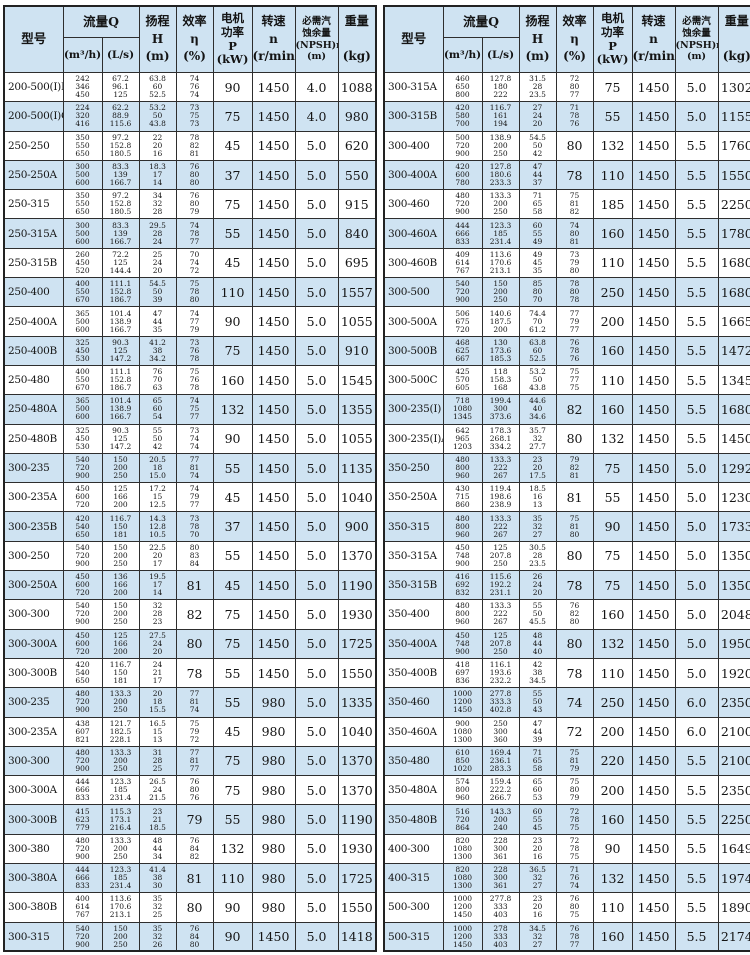 This screenshot has height=955, width=750. What do you see at coordinates (157, 731) in the screenshot?
I see `cell-head: 16.5 15 13` at bounding box center [157, 731].